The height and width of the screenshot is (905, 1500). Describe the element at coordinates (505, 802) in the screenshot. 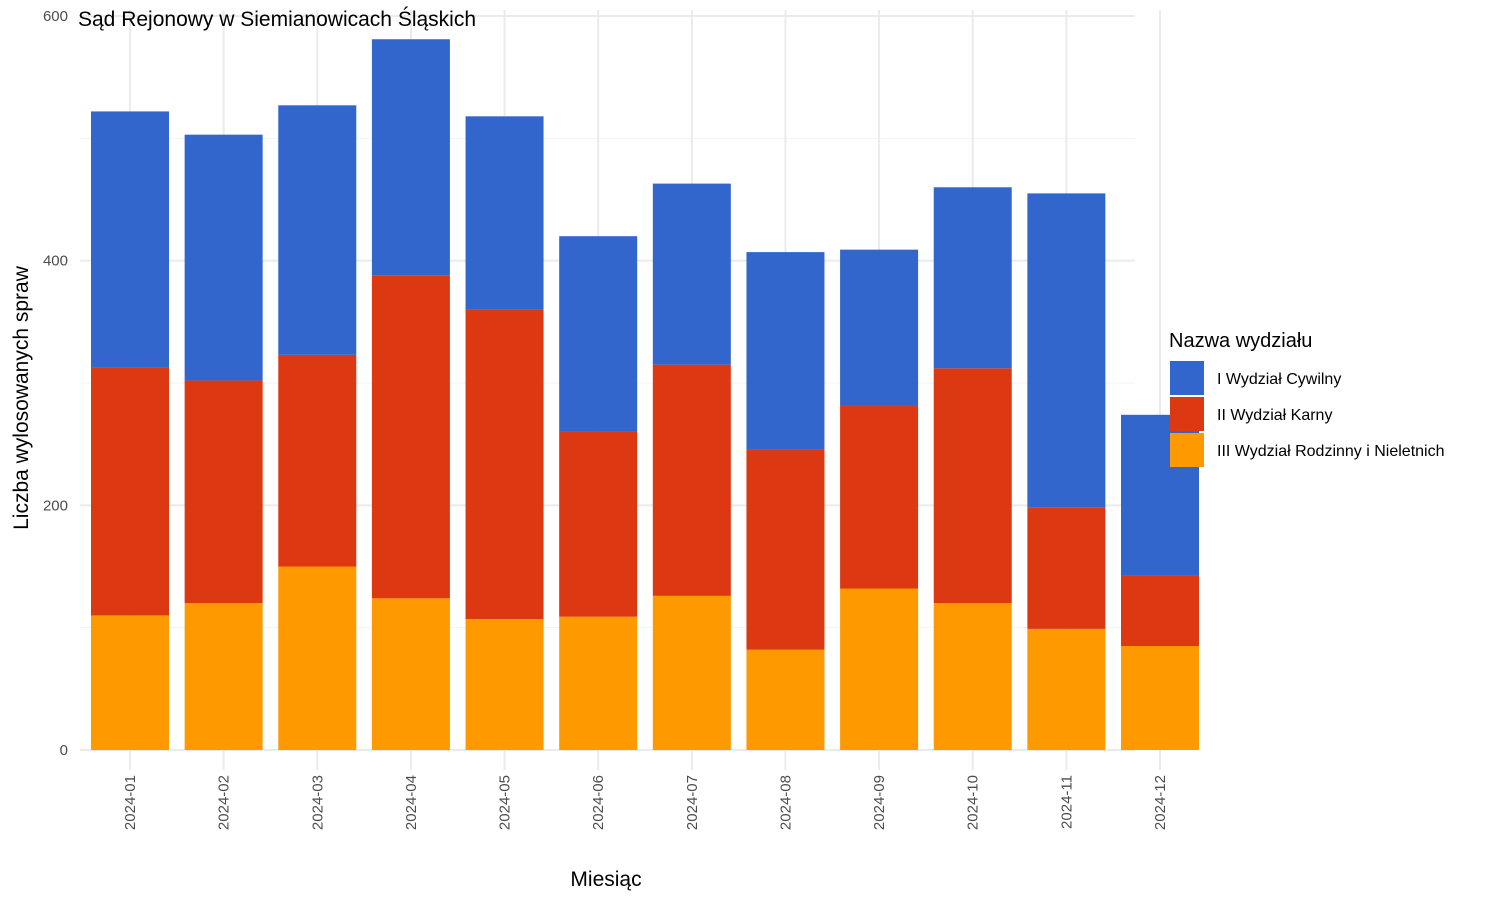

I see `x-tick-label: 2024-05` at that location.